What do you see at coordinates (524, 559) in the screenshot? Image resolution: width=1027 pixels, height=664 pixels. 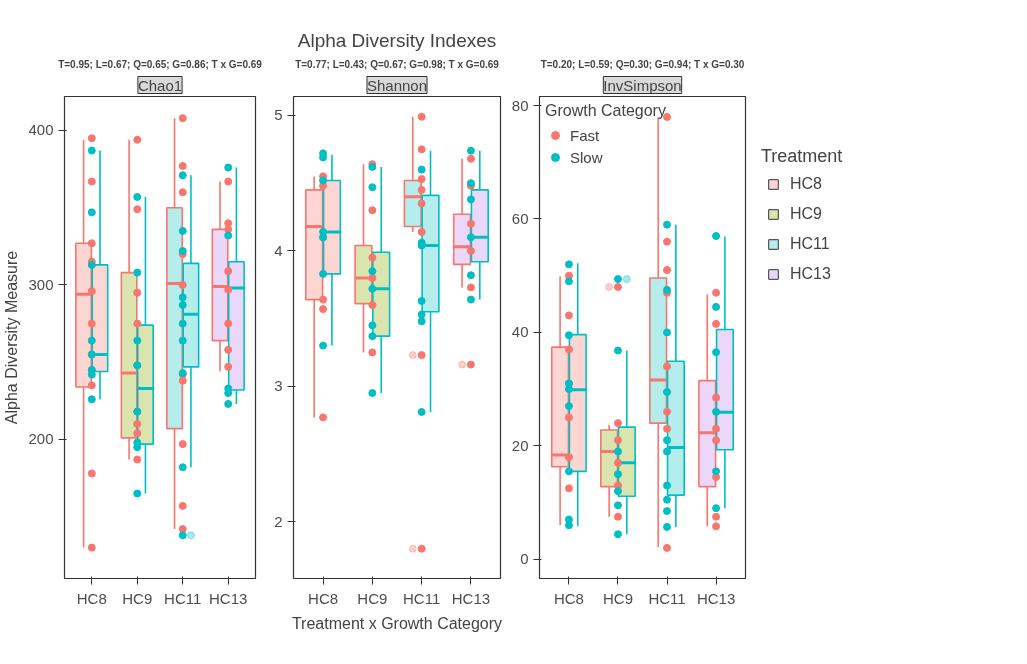 I see `y-tick-label: 0` at bounding box center [524, 559].